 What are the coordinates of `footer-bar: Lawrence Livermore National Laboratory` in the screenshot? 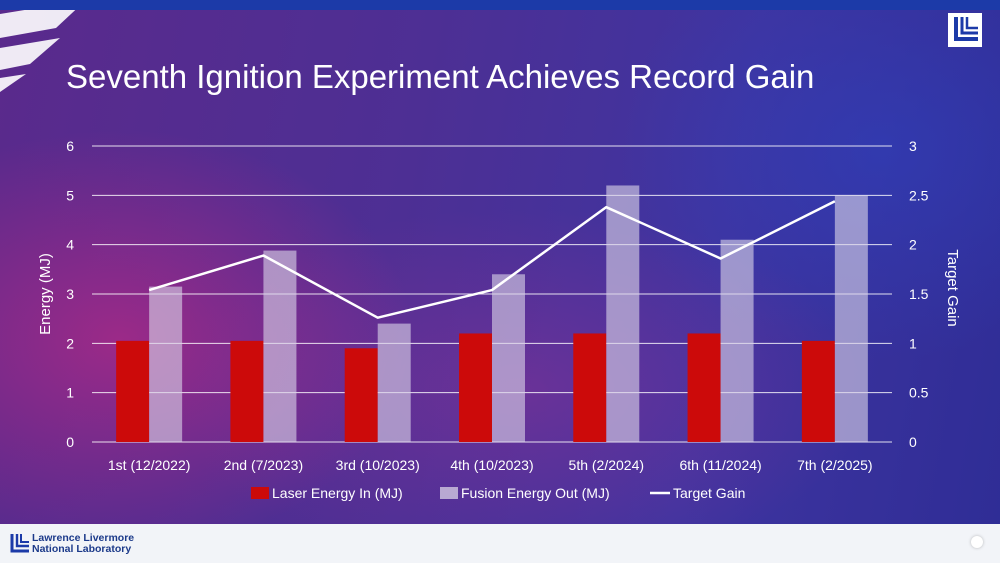 It's located at (500, 543).